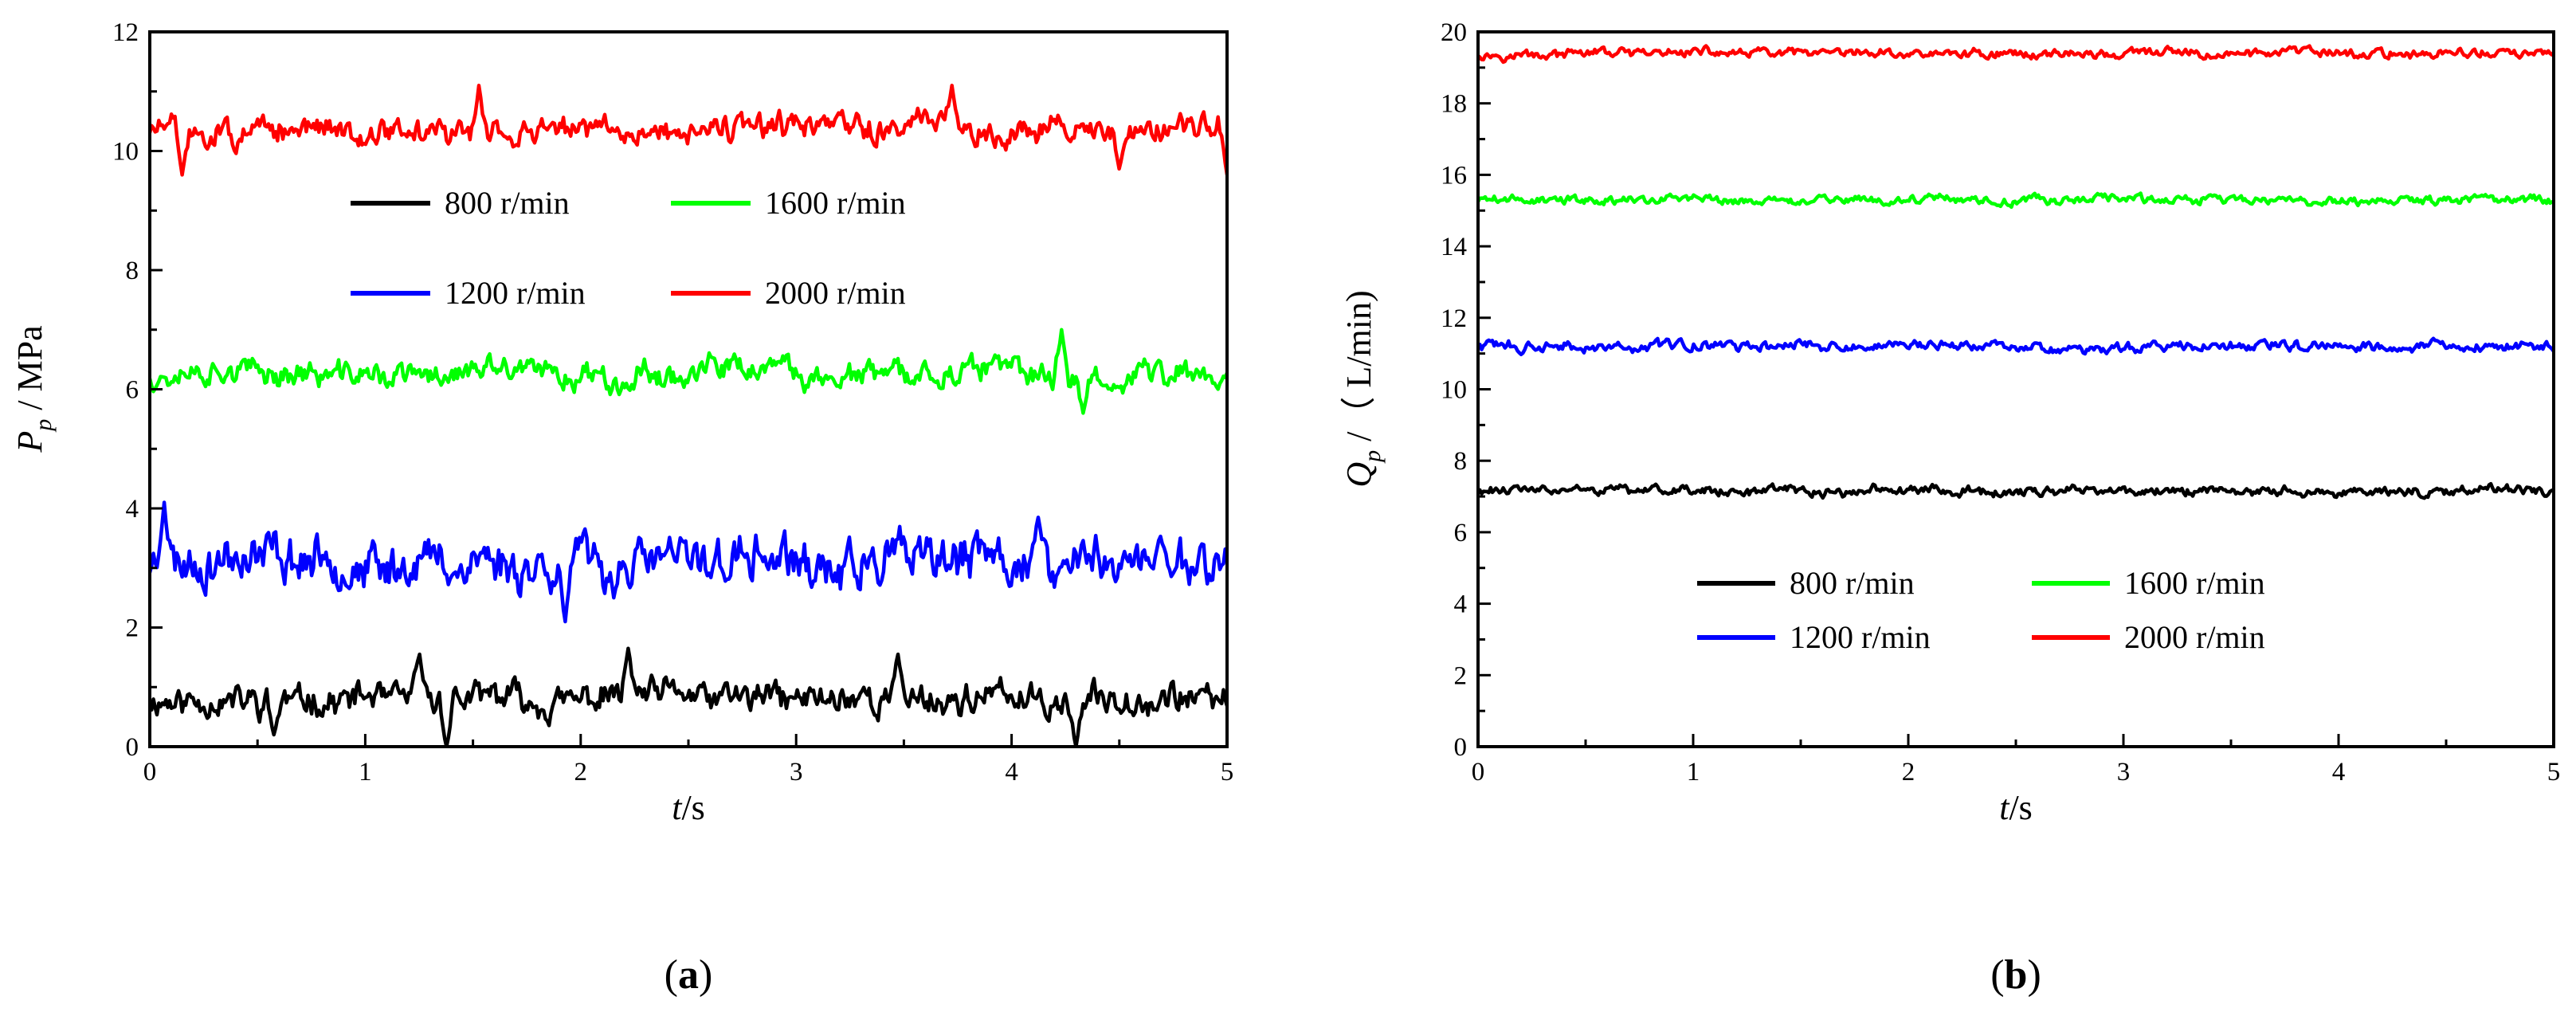  Describe the element at coordinates (33, 389) in the screenshot. I see `y-axis-label: Pp / MPa` at that location.